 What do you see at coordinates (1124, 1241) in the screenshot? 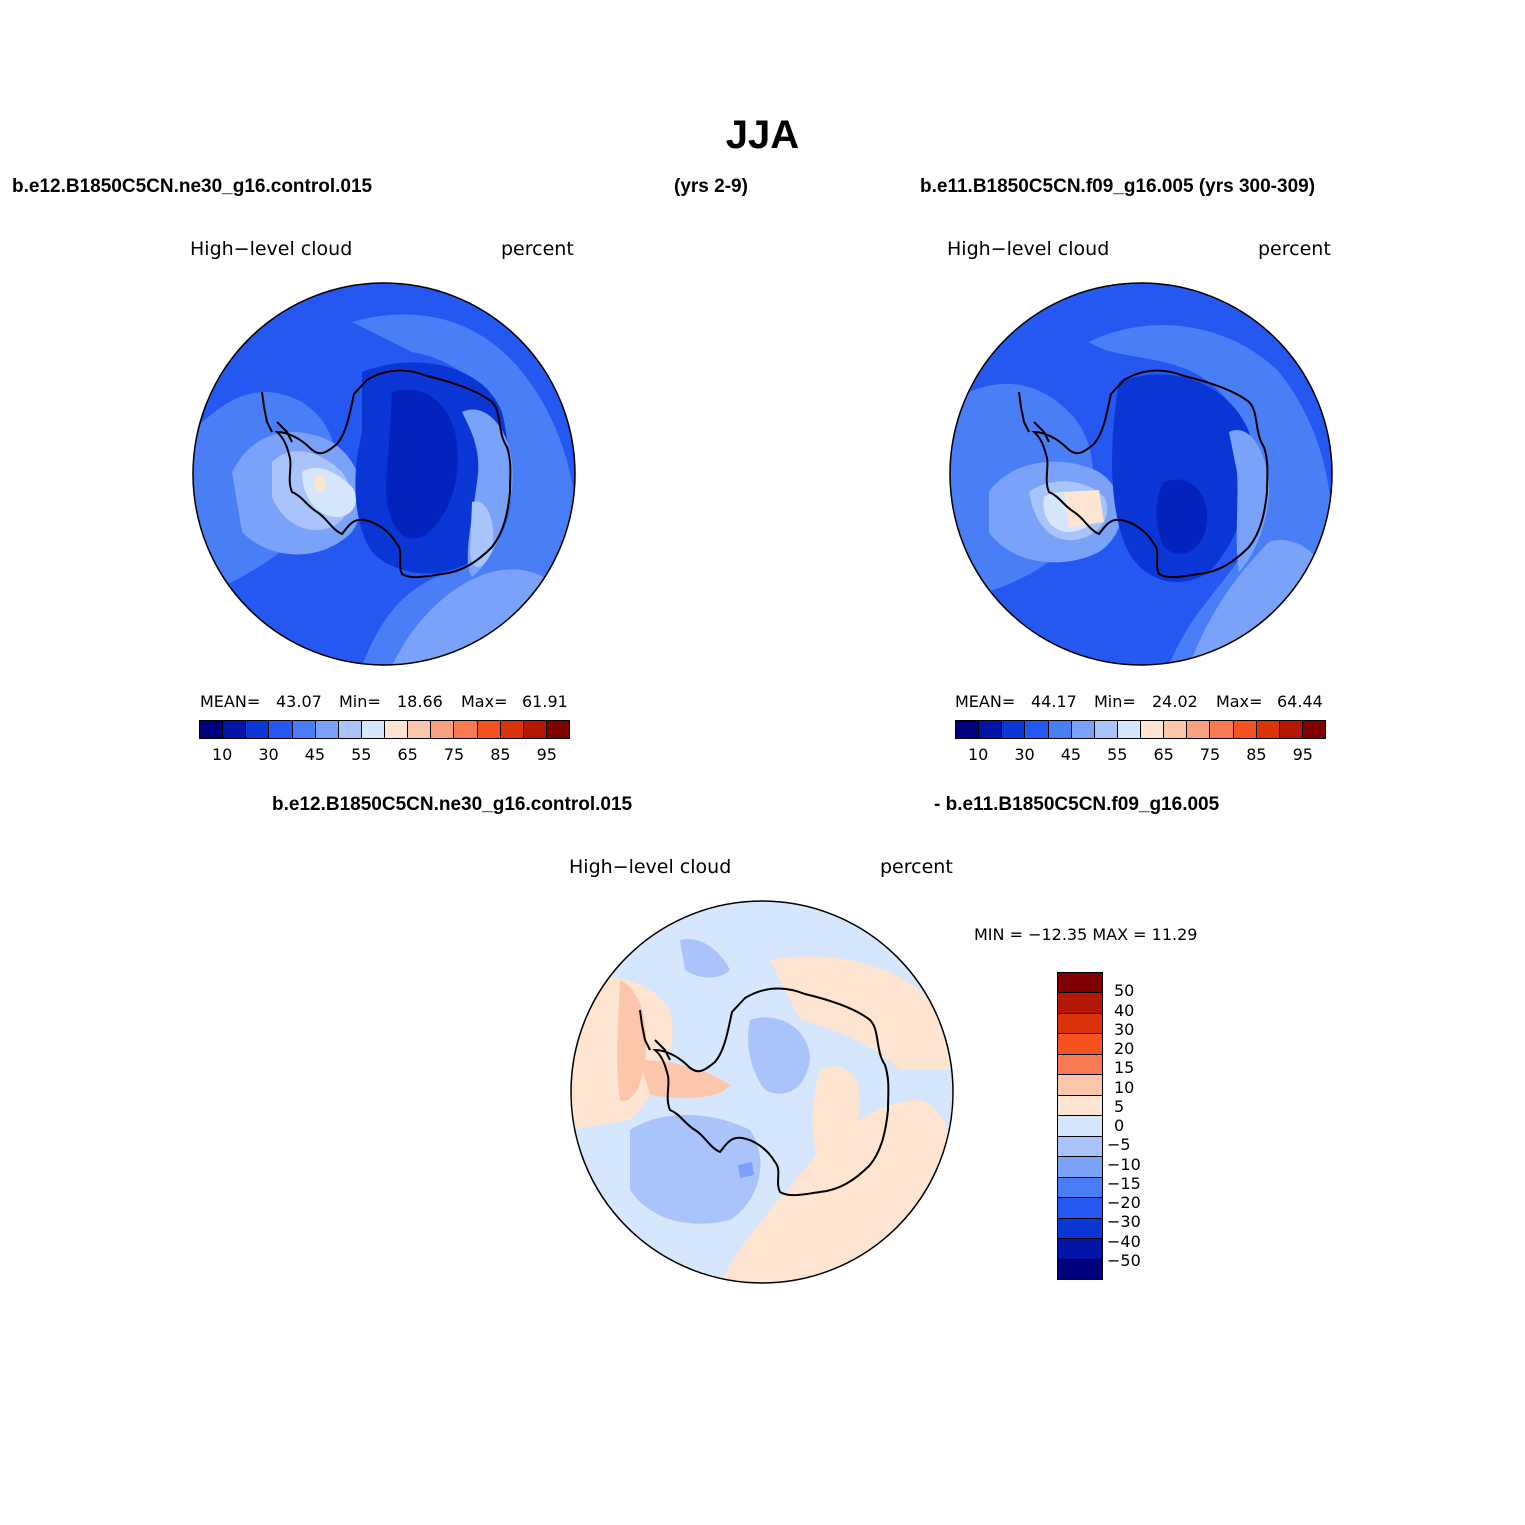
I see `colorbar-tick-label: −40` at bounding box center [1124, 1241].